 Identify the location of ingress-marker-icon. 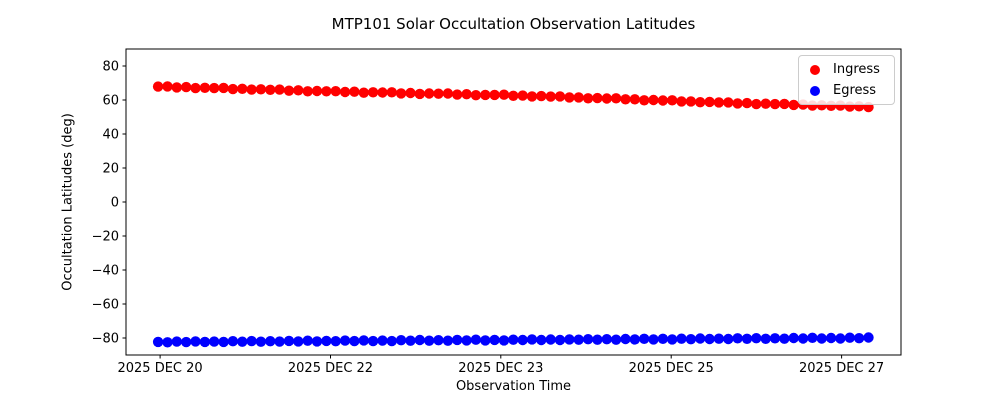
(815, 69).